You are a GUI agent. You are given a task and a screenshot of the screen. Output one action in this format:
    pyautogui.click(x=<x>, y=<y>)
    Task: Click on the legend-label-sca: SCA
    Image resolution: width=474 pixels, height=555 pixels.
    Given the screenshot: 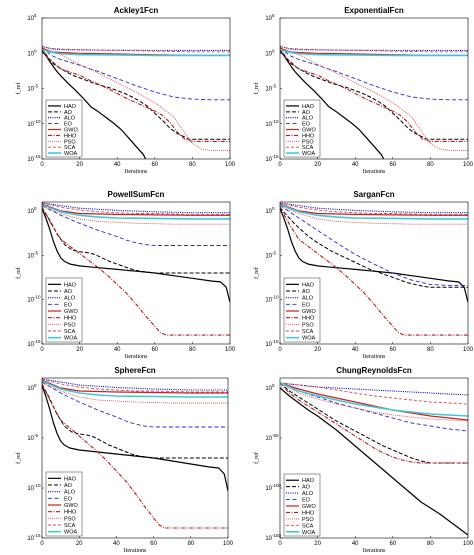 What is the action you would take?
    pyautogui.click(x=308, y=526)
    